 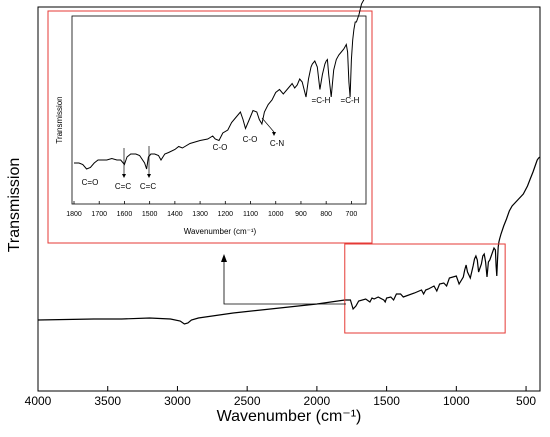 What do you see at coordinates (285, 282) in the screenshot?
I see `connector-line` at bounding box center [285, 282].